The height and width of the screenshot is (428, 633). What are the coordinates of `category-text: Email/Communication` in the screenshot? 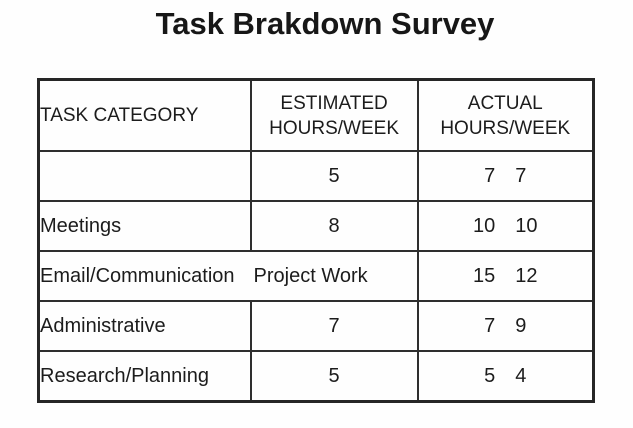 It's located at (137, 275).